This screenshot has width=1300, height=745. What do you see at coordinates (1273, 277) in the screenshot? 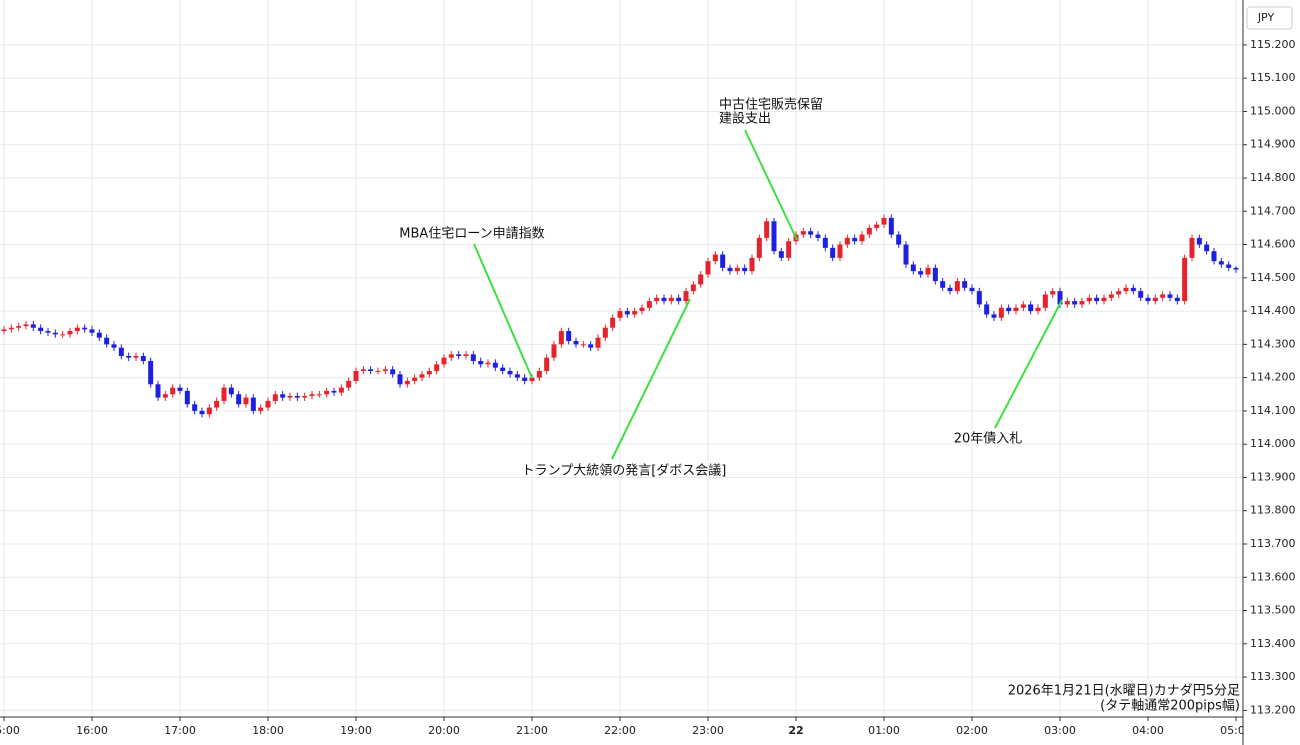
I see `y-tick-label: 114.500` at bounding box center [1273, 277].